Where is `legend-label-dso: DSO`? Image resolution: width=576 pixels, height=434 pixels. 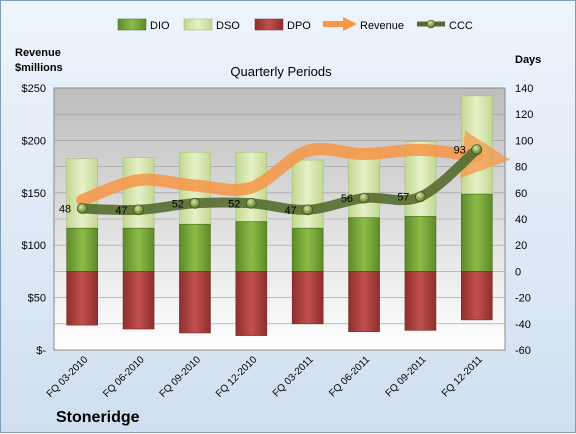
legend-label-dso: DSO is located at coordinates (228, 26).